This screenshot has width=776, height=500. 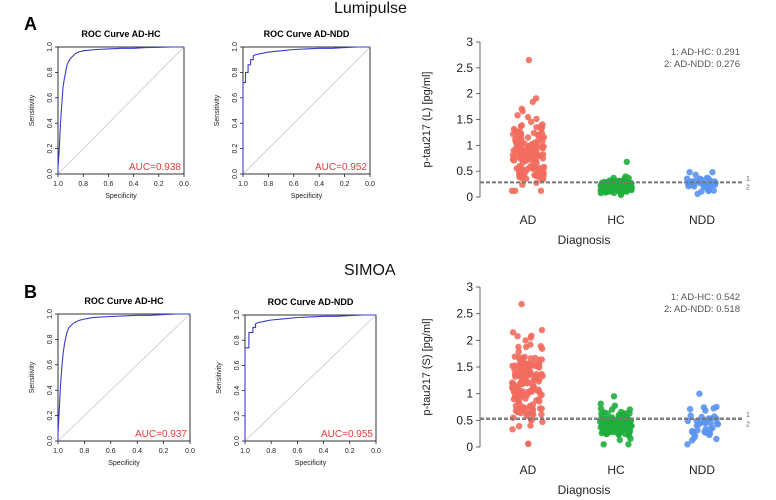 What do you see at coordinates (347, 434) in the screenshot?
I see `auc-label: AUC=0.955` at bounding box center [347, 434].